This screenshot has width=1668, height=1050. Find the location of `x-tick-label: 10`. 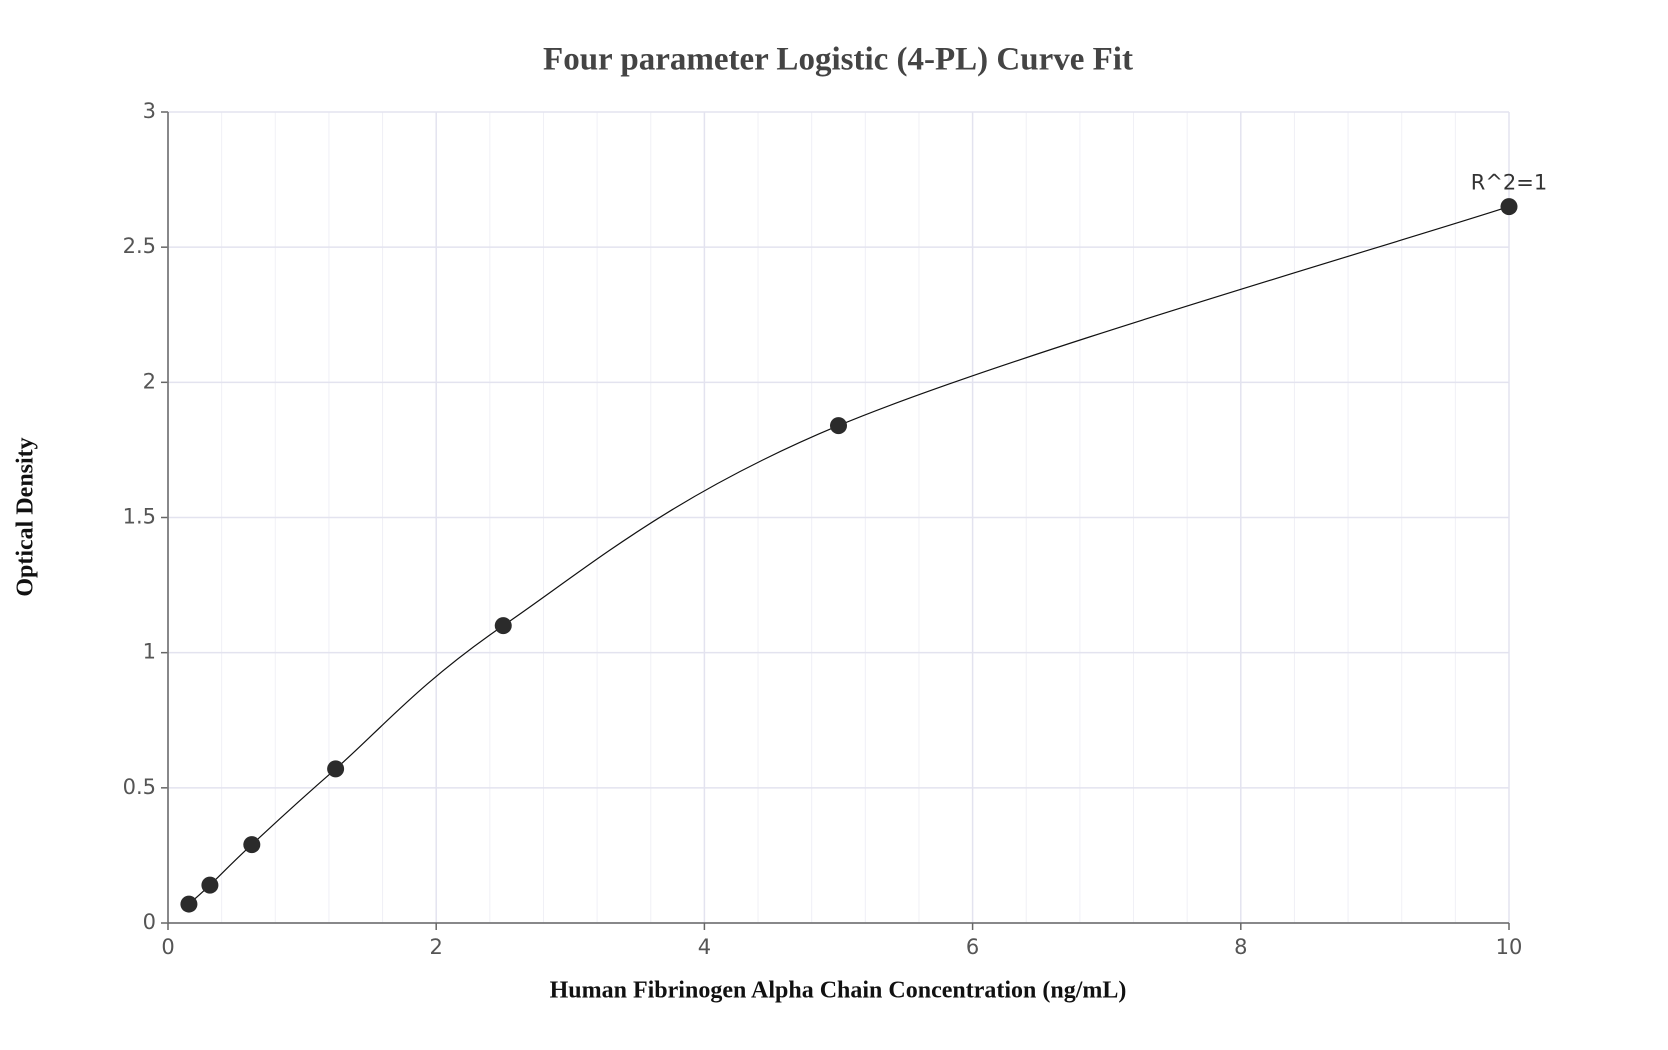

x-tick-label: 10 is located at coordinates (1509, 947).